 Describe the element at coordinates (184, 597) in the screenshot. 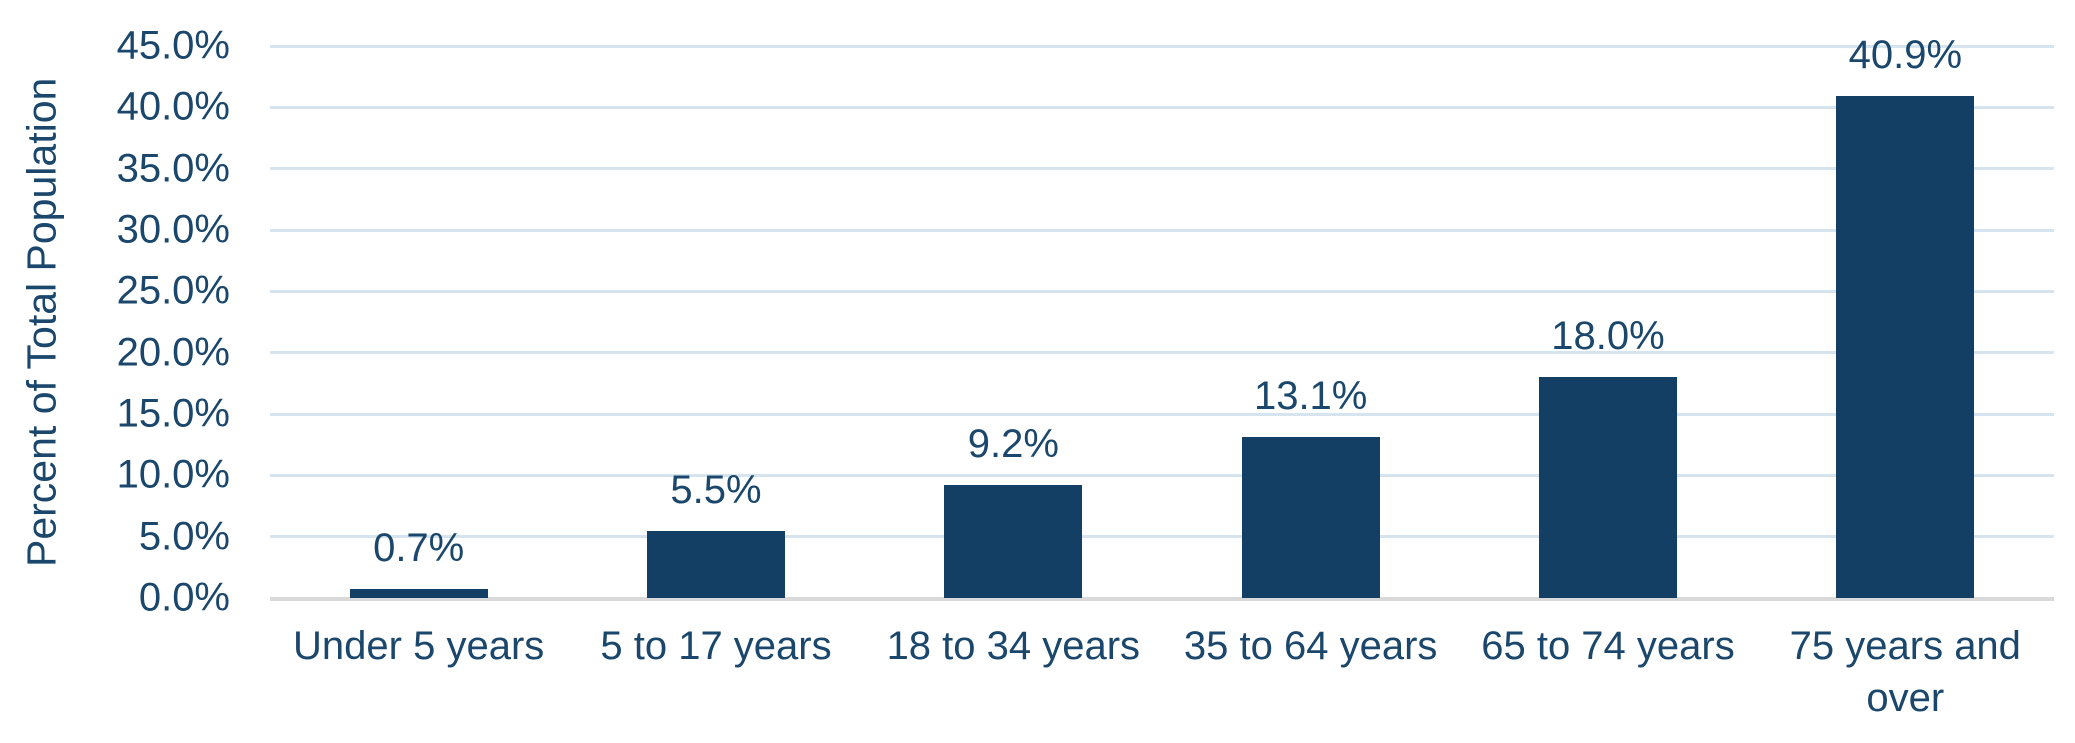

I see `y-tick-label: 0.0%` at that location.